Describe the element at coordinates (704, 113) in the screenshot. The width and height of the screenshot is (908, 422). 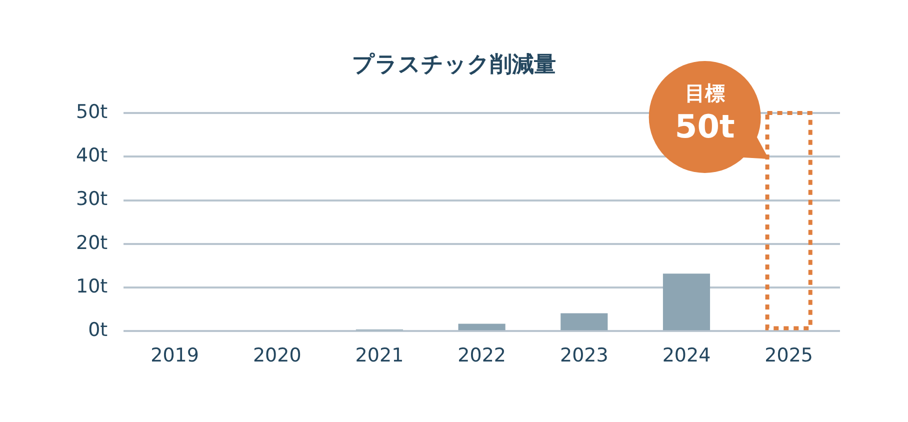
I see `annotation: 目標 50t` at that location.